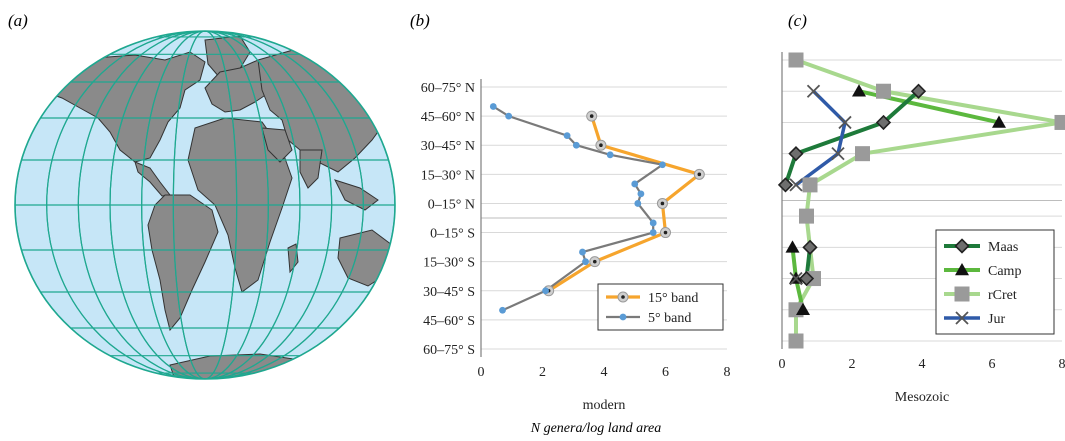 This screenshot has width=1065, height=441. What do you see at coordinates (922, 397) in the screenshot?
I see `x-axis-label: Mesozoic` at bounding box center [922, 397].